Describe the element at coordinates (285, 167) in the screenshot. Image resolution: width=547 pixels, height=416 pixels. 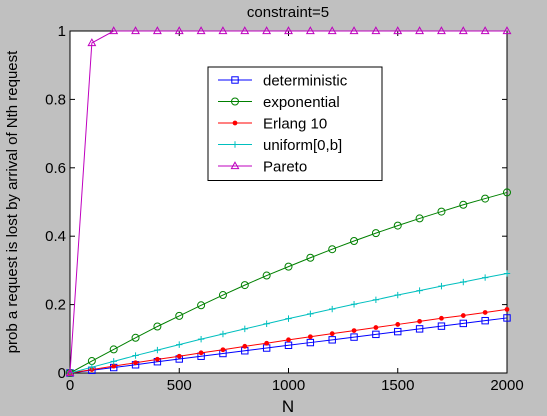
I see `legend-label: Pareto` at that location.